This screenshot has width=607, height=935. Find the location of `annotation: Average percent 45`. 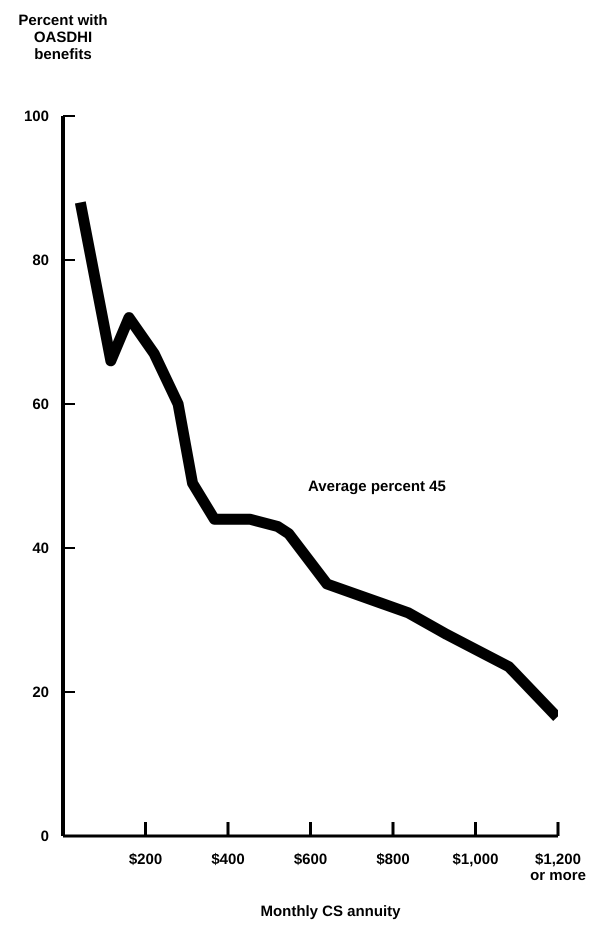

annotation: Average percent 45 is located at coordinates (377, 486).